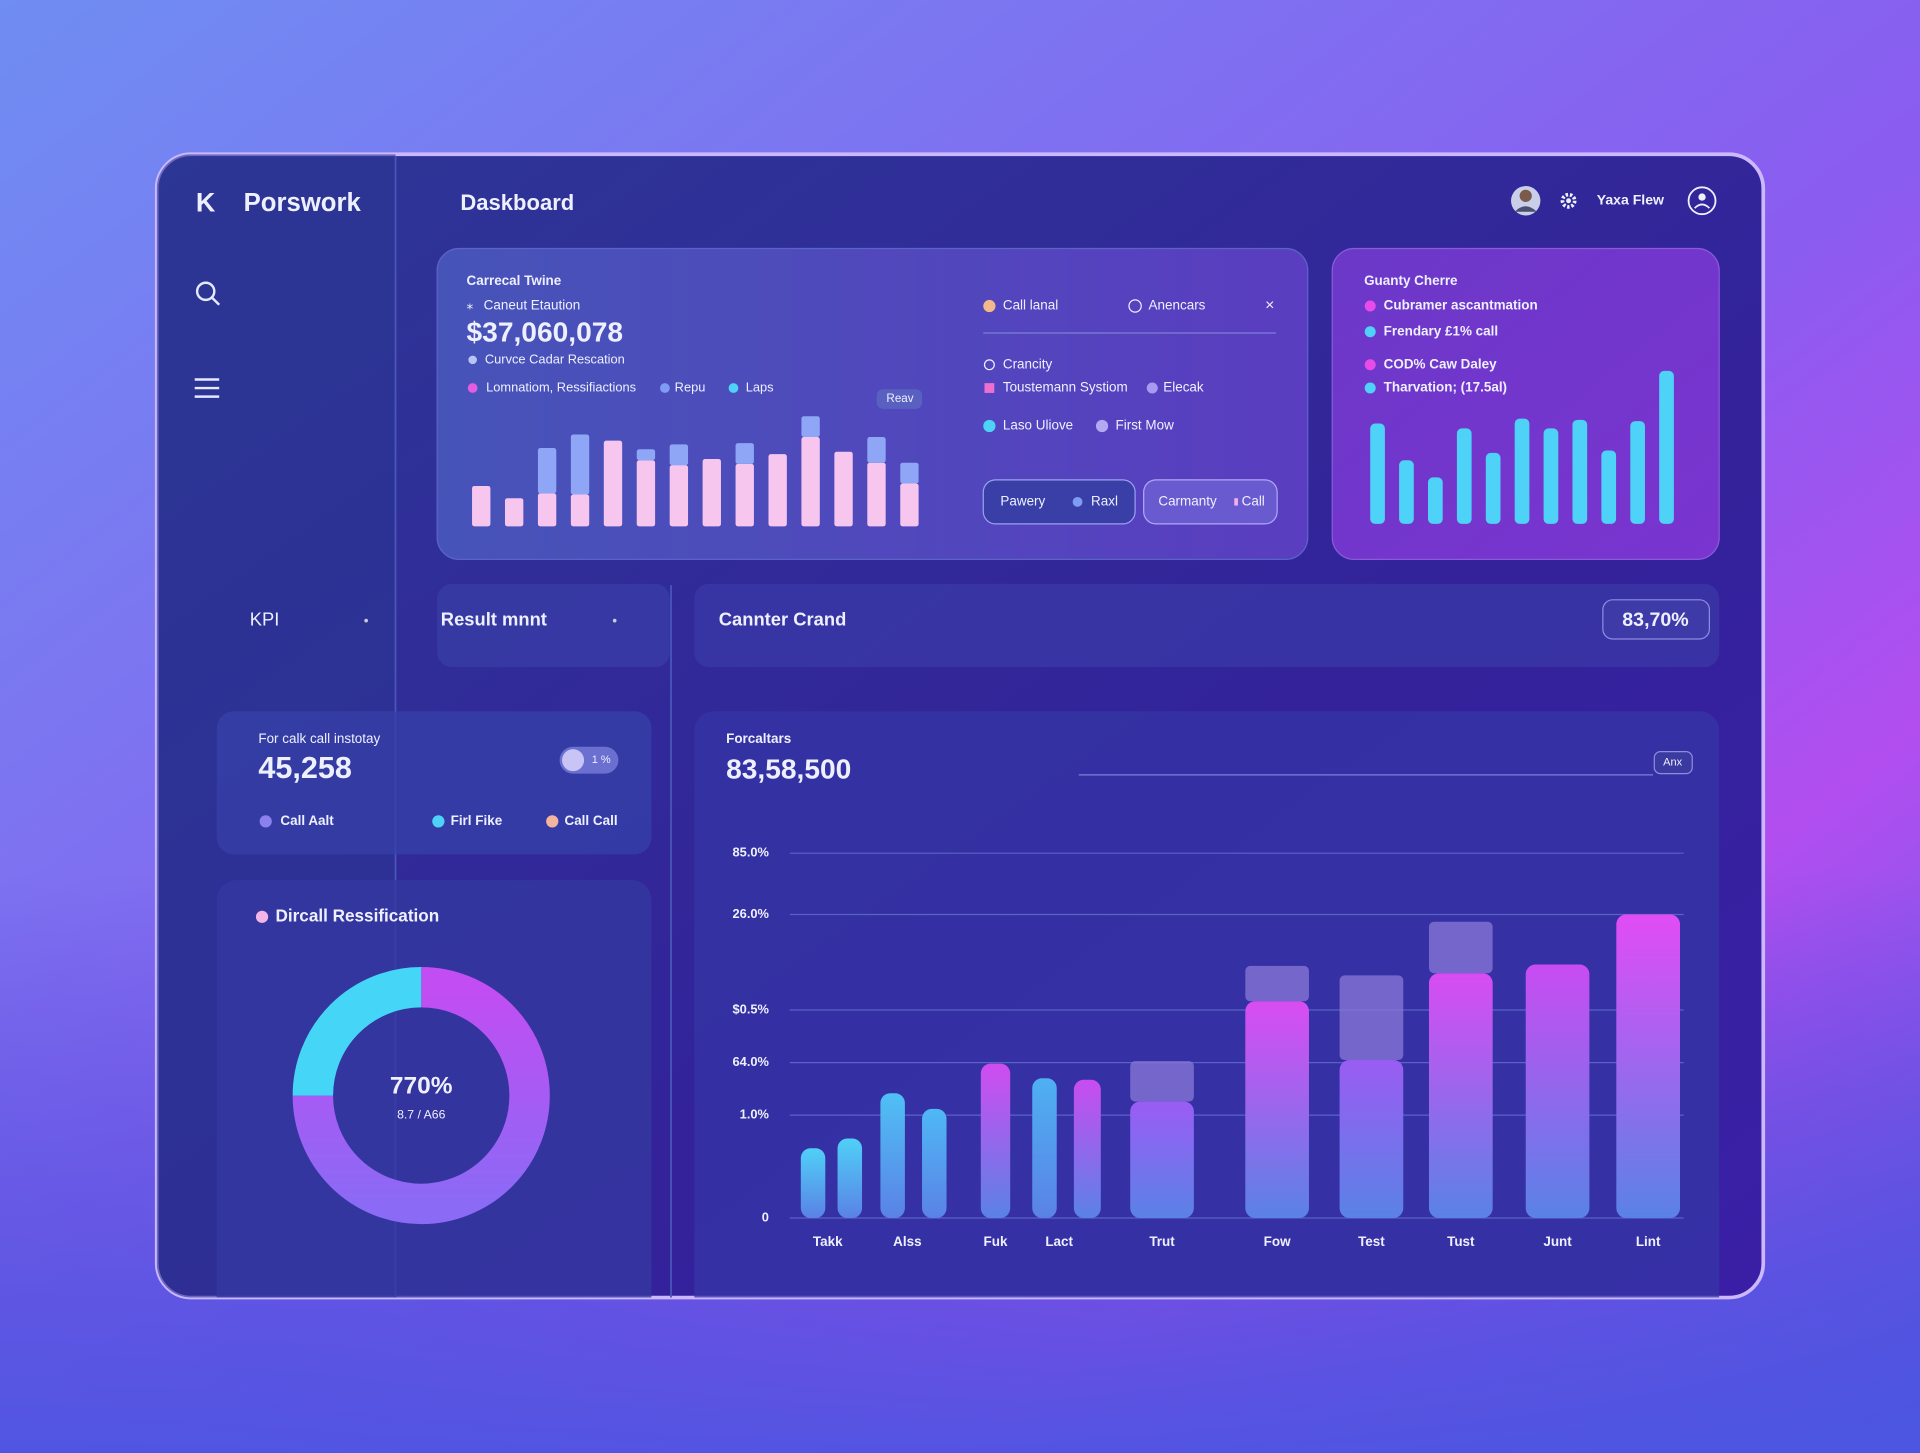 The image size is (1920, 1453). I want to click on menu-icon, so click(207, 388).